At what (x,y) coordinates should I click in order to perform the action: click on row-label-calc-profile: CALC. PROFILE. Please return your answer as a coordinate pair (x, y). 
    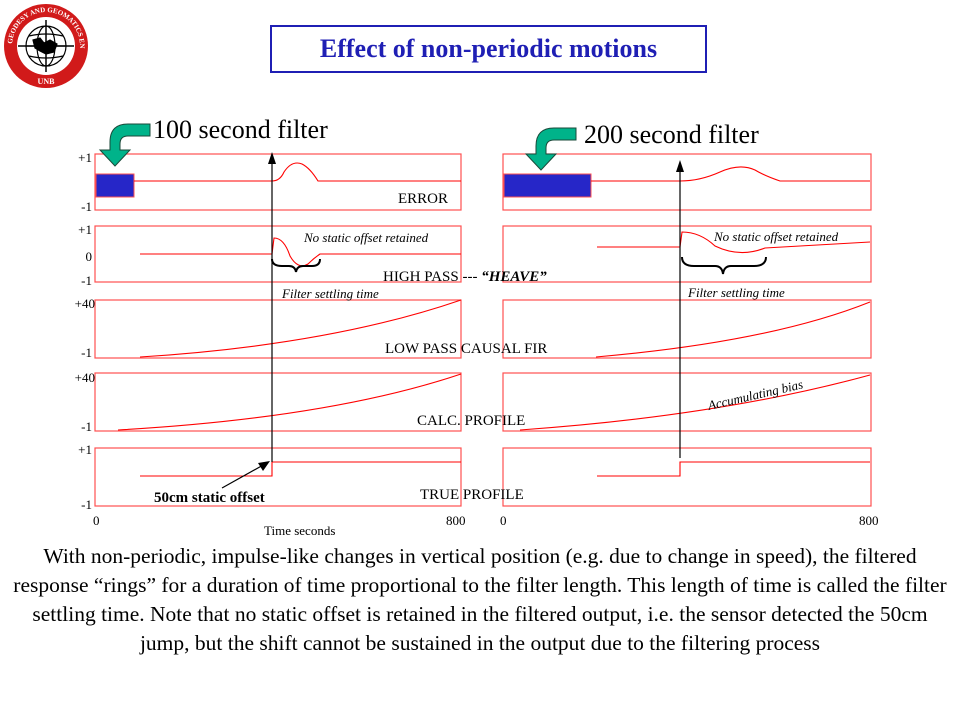
    Looking at the image, I should click on (471, 421).